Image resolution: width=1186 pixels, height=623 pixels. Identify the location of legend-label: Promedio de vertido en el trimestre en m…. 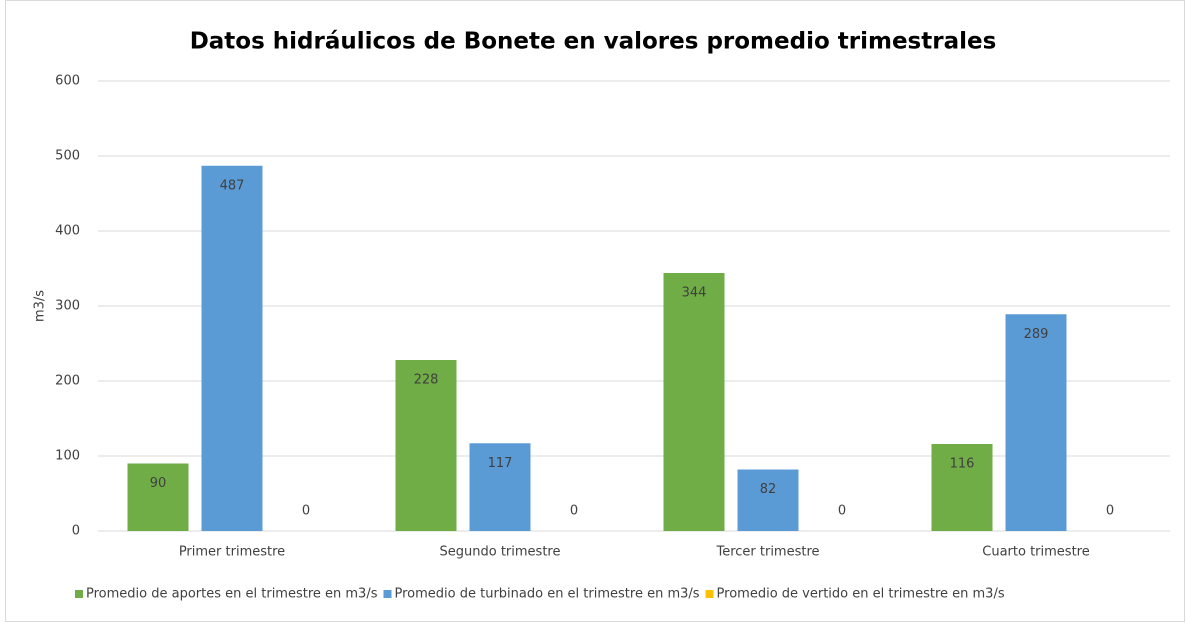
(861, 594).